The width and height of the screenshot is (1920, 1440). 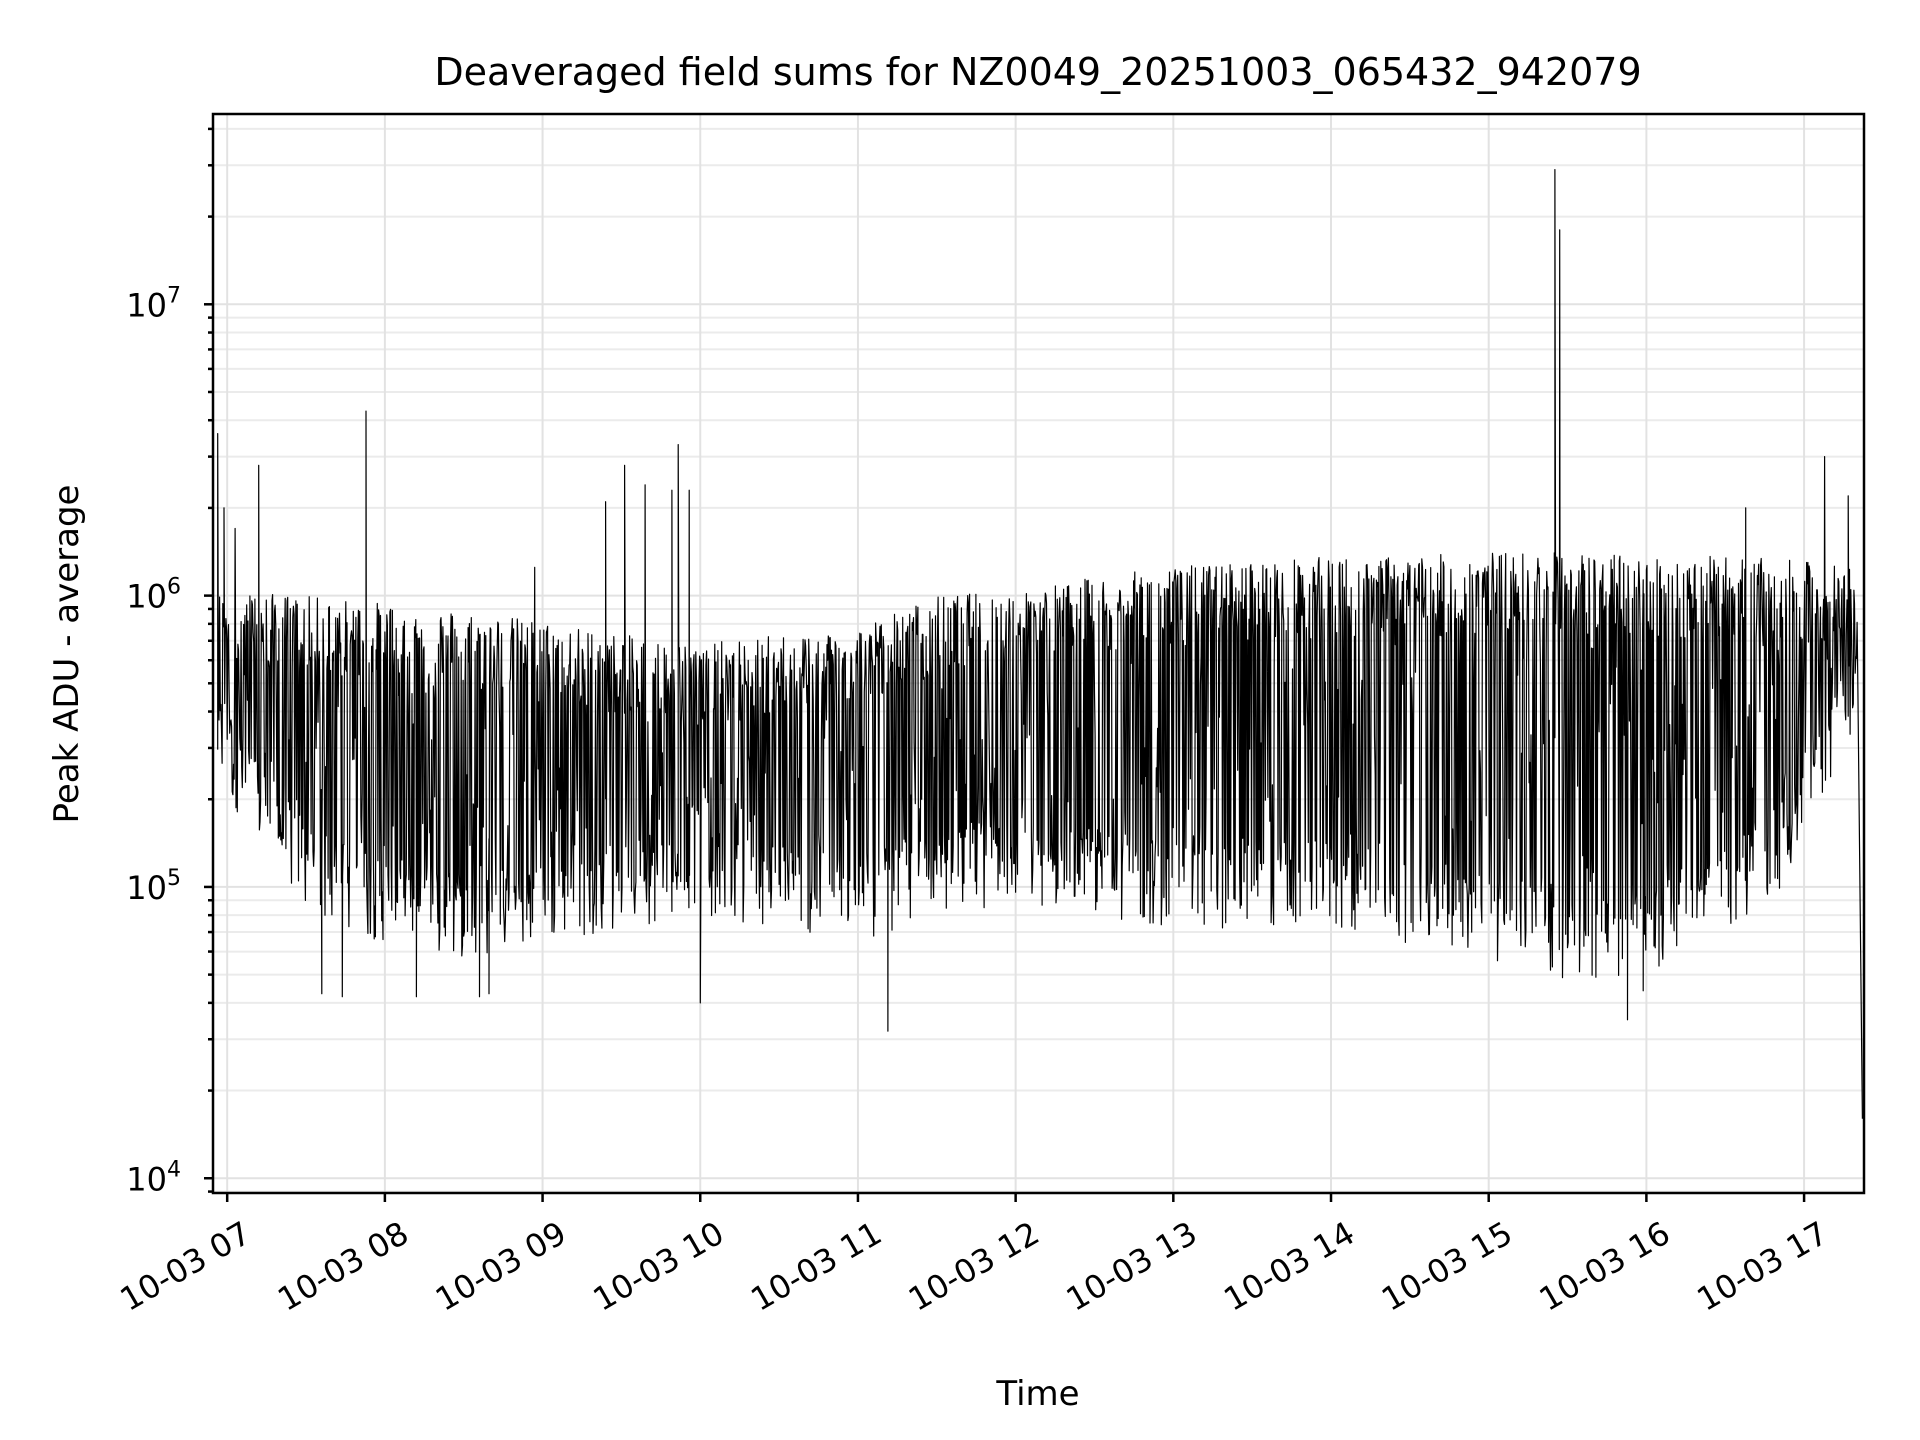 What do you see at coordinates (153, 1177) in the screenshot?
I see `y-tick-label: 104` at bounding box center [153, 1177].